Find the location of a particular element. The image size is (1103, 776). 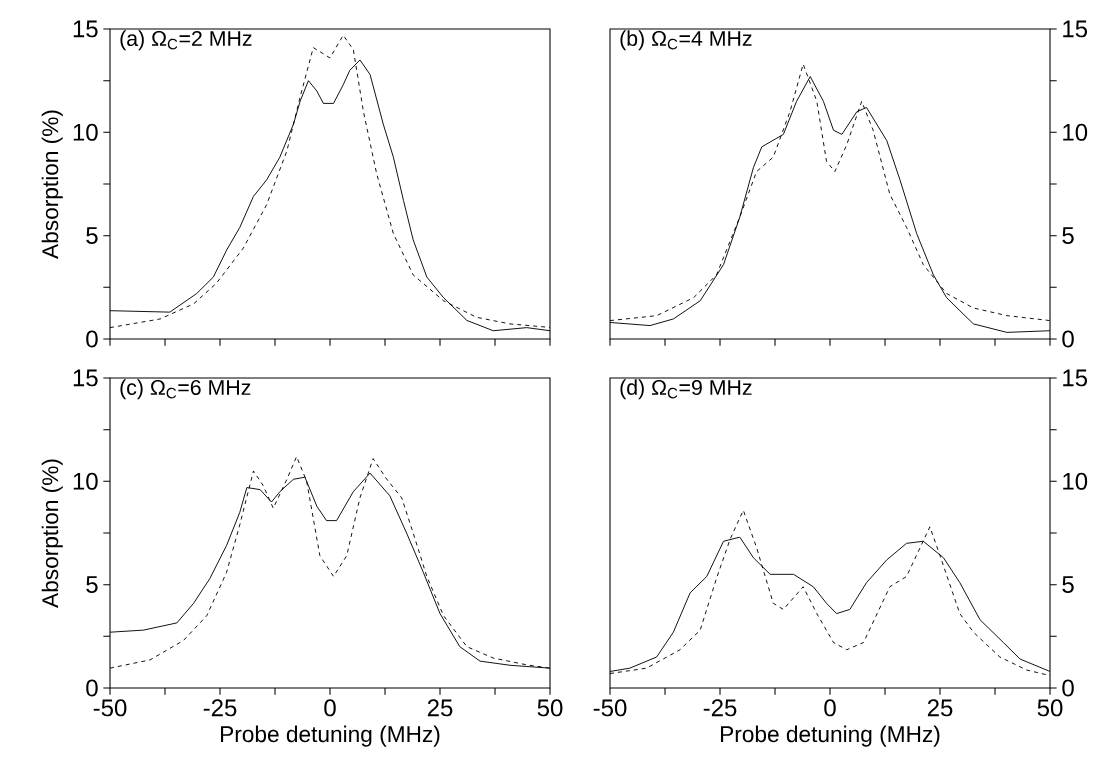

chart-title: (c) Ω$_{C}$=6 MHz is located at coordinates (185, 389).